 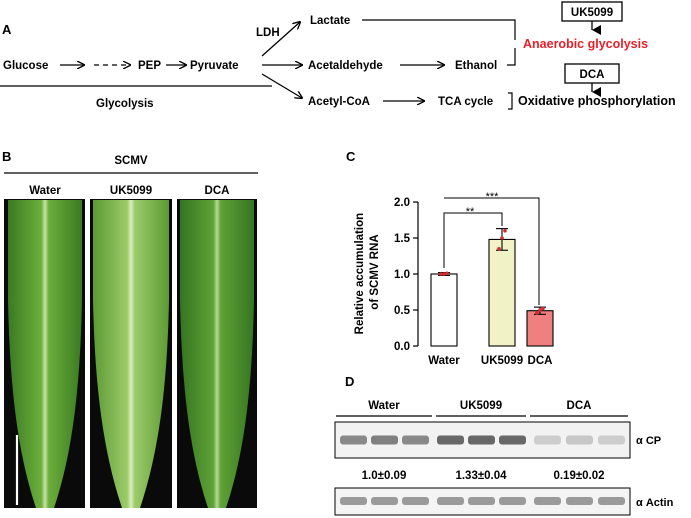 What do you see at coordinates (281, 85) in the screenshot?
I see `arrow-to-acetyl-coa` at bounding box center [281, 85].